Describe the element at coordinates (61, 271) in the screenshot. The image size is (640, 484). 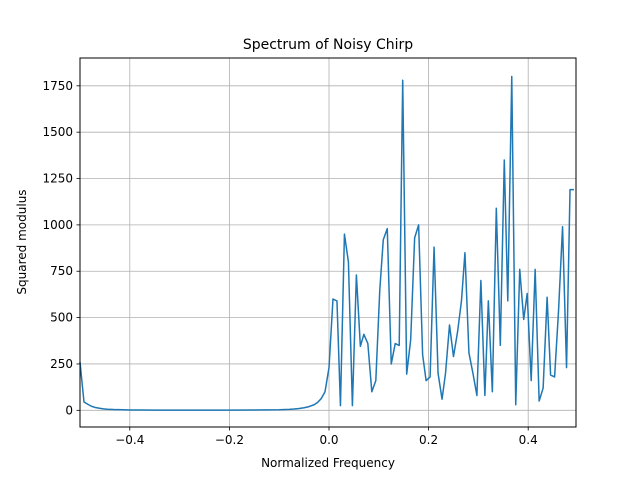
I see `y-tick-label: 750` at that location.